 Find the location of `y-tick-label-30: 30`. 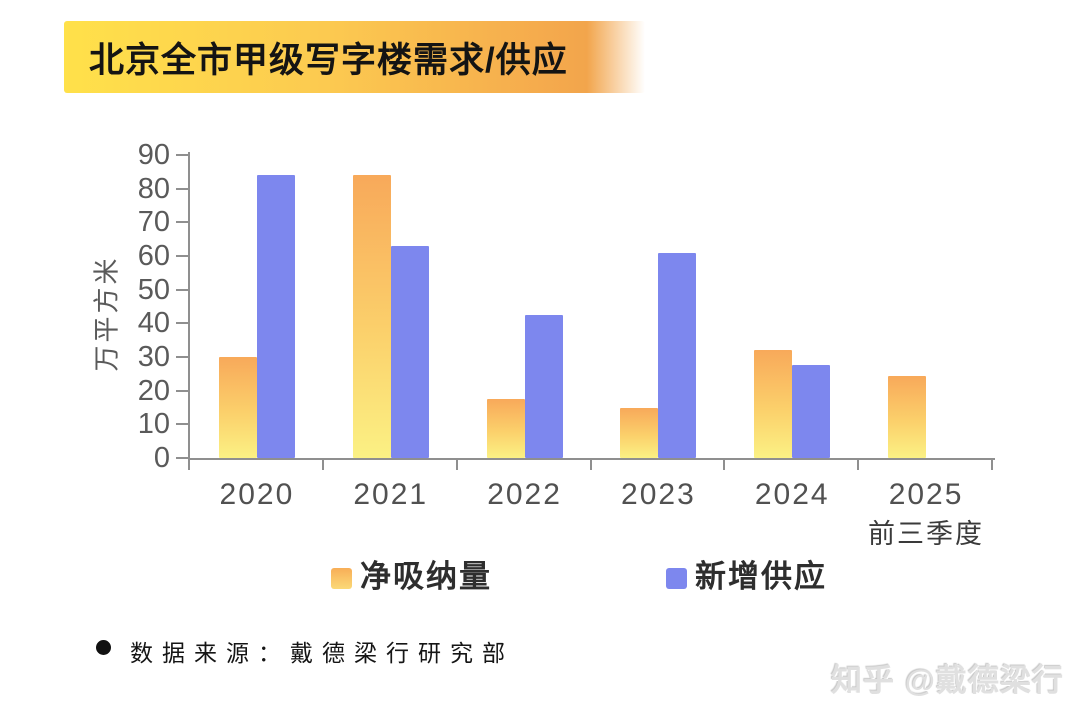

y-tick-label-30: 30 is located at coordinates (153, 357).